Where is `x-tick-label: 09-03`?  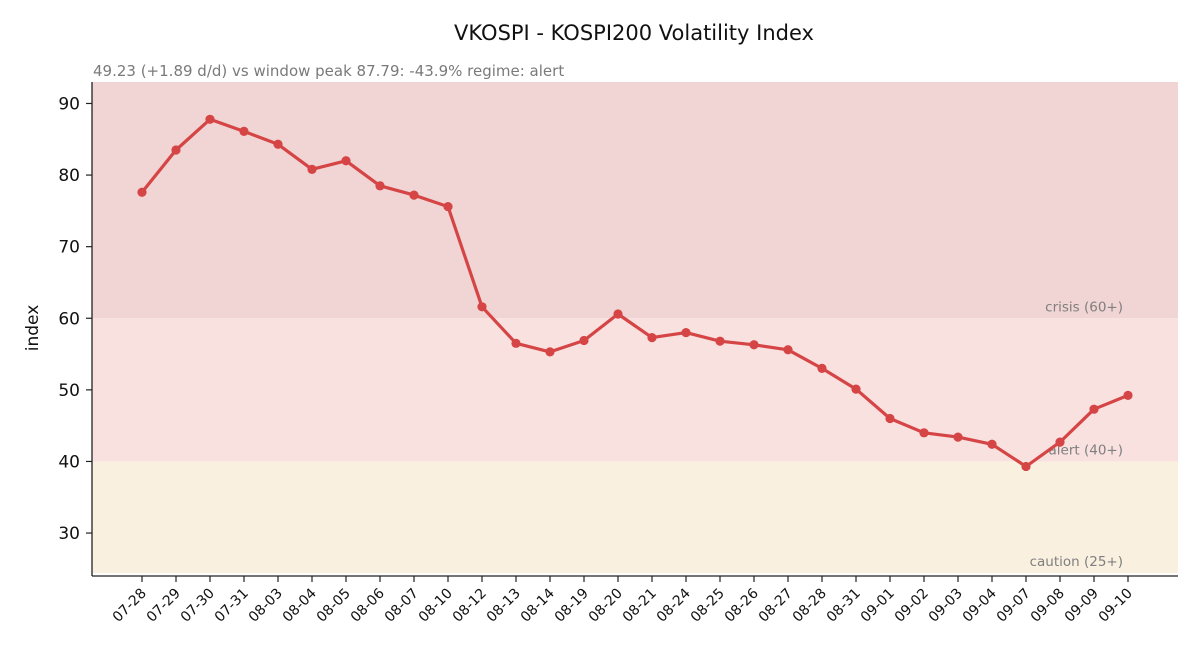
x-tick-label: 09-03 is located at coordinates (946, 606).